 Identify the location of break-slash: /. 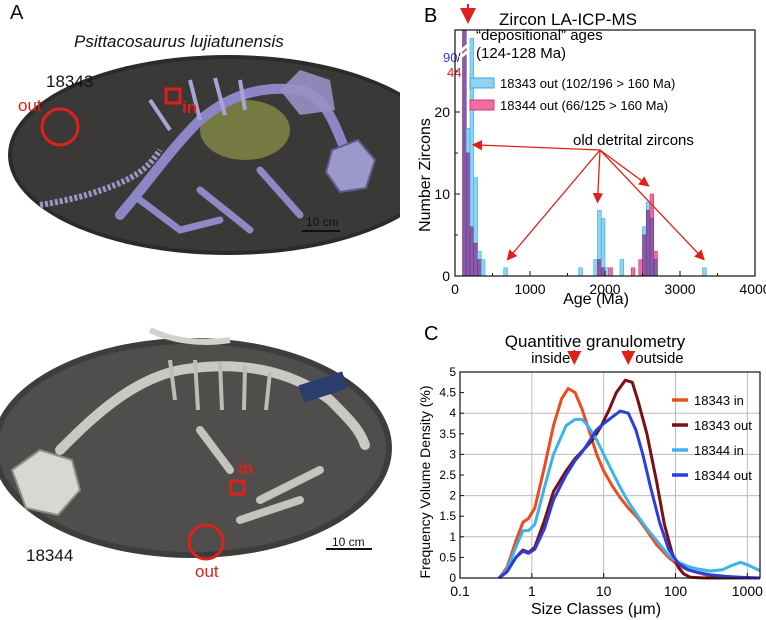
(459, 57).